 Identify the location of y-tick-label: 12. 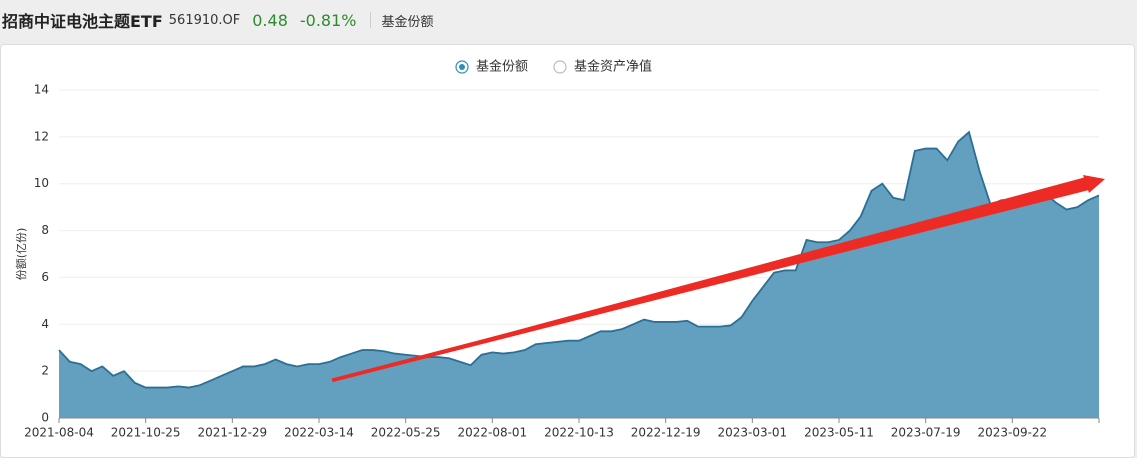
(41, 136).